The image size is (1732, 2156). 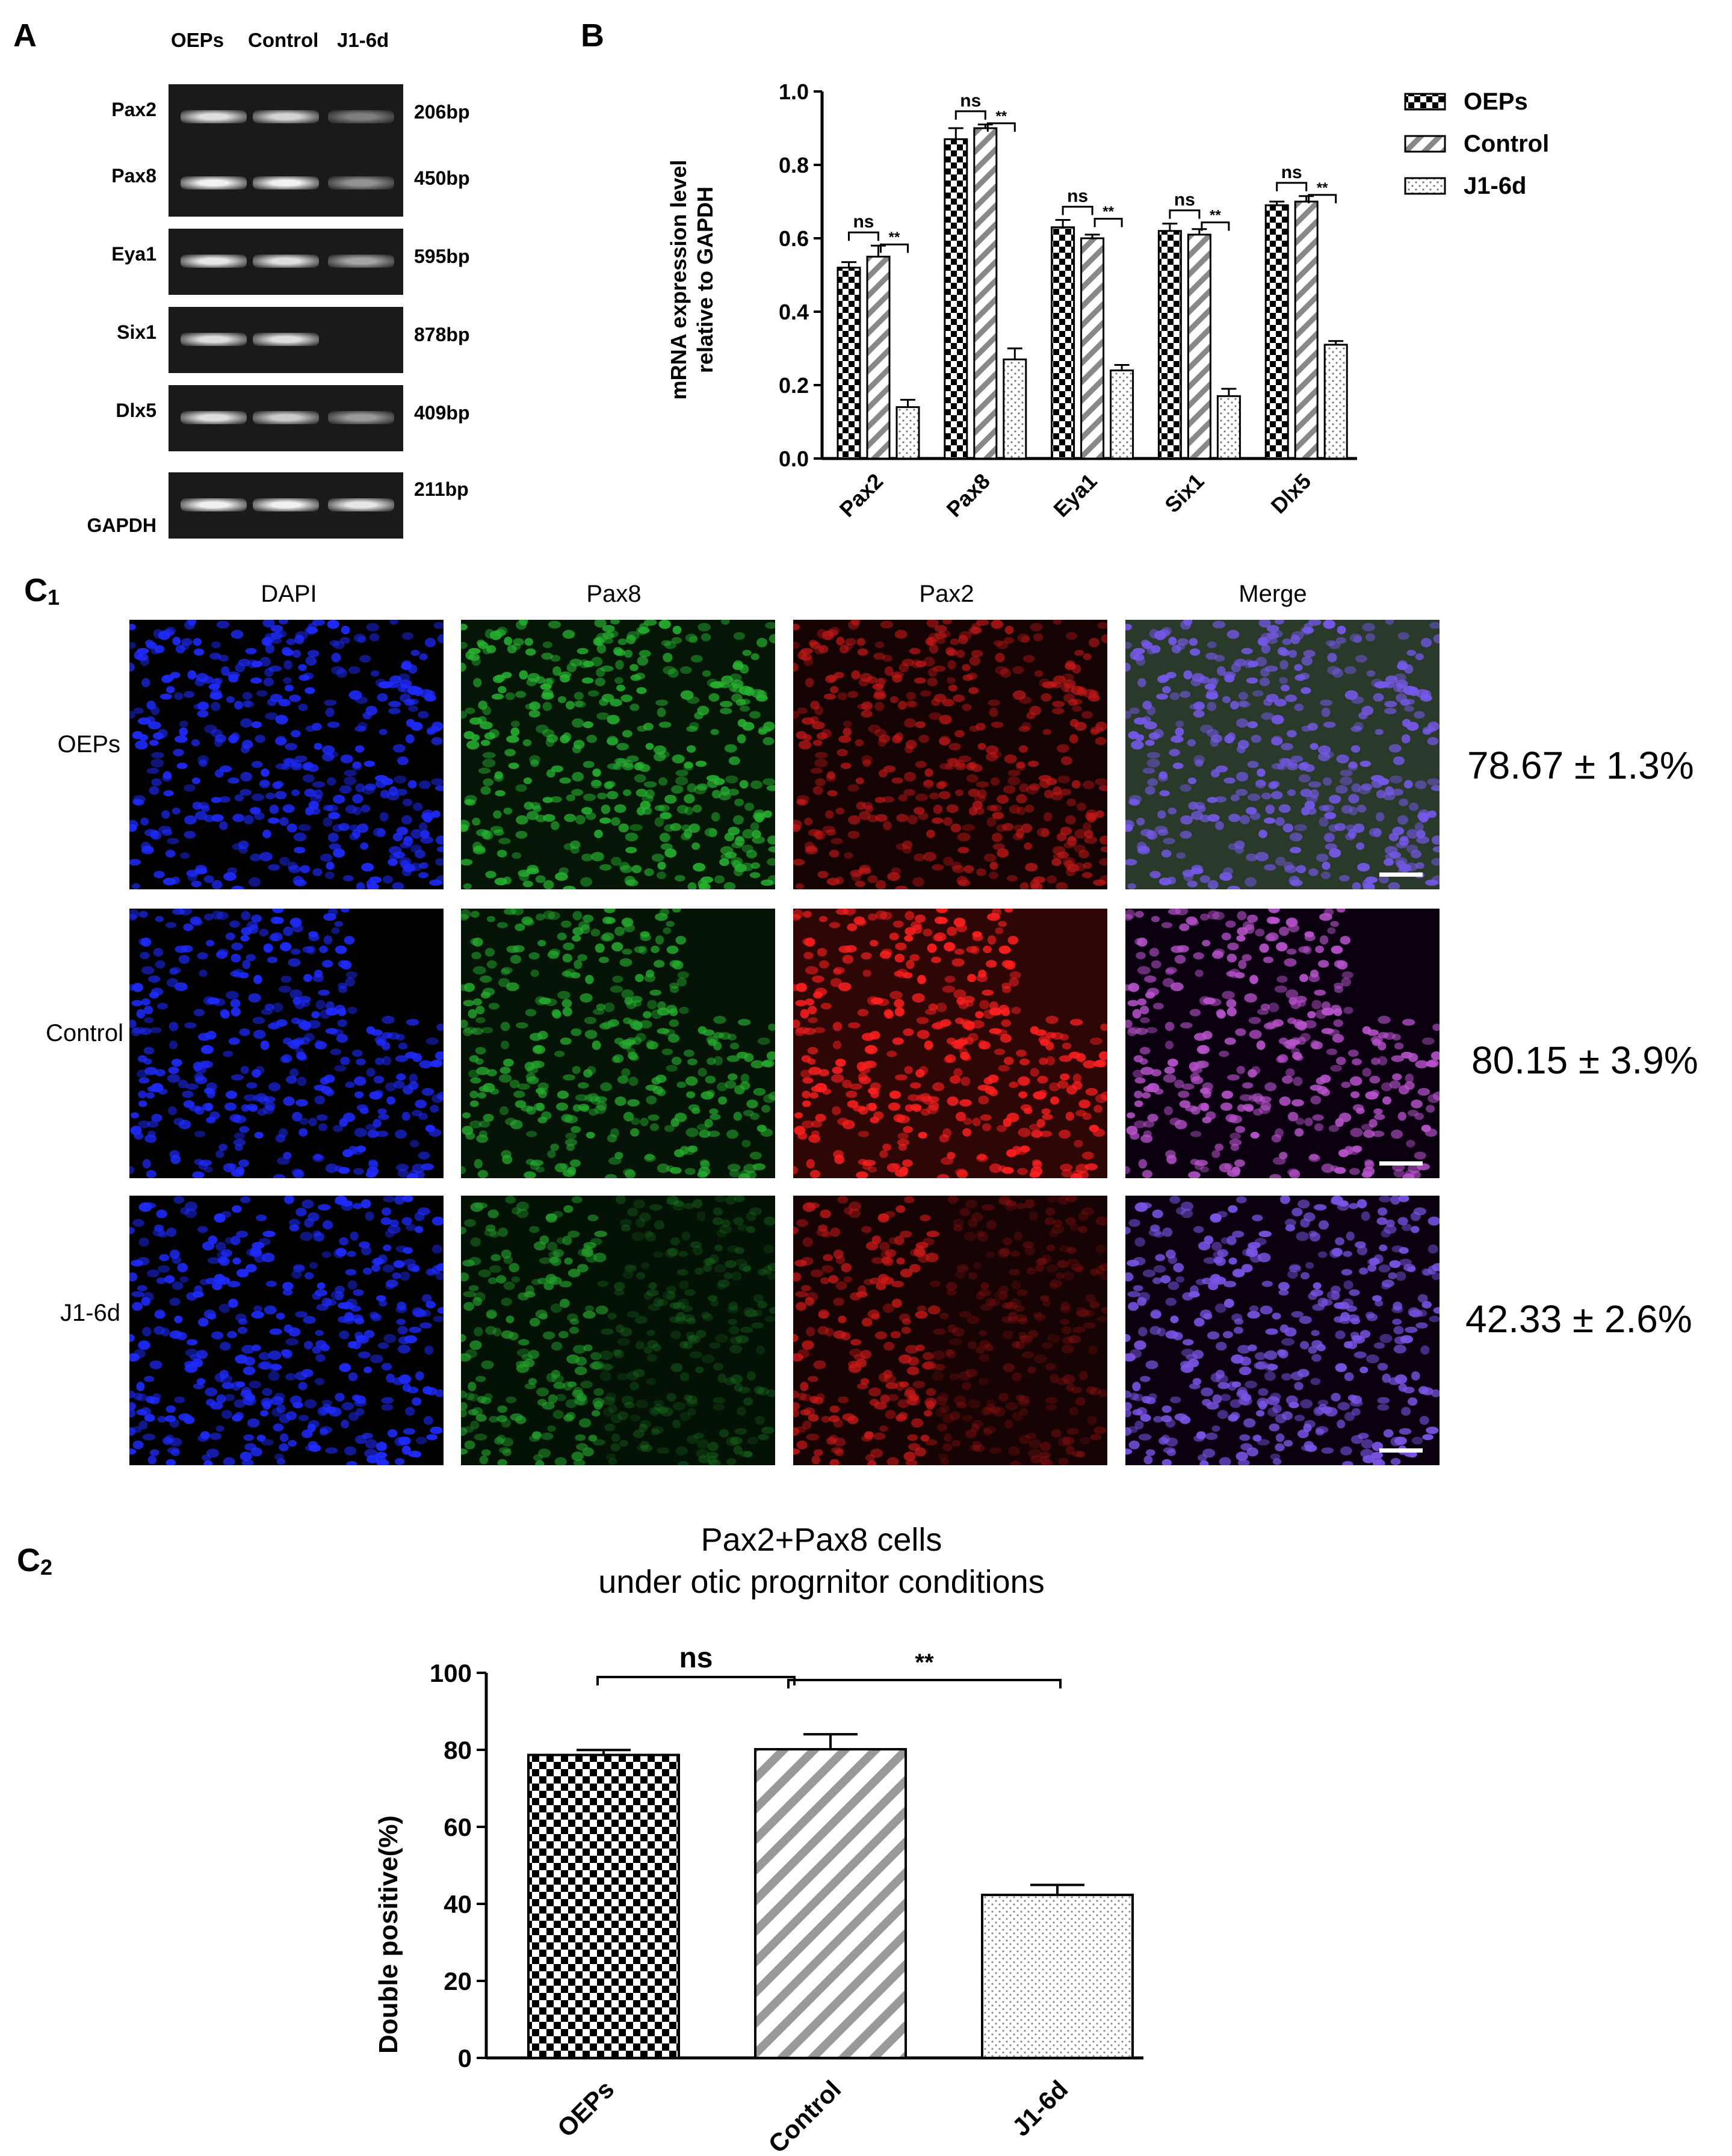 I want to click on if-image-j1-6d-pax2, so click(x=950, y=1330).